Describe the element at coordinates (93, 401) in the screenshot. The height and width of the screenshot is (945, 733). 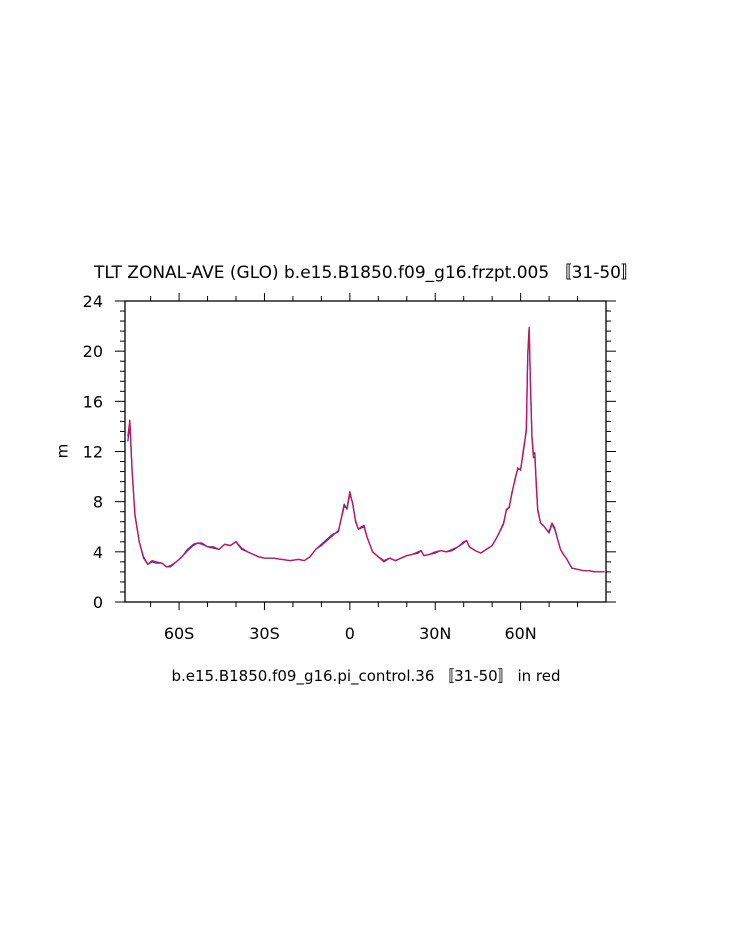
I see `y-tick-label: 16` at that location.